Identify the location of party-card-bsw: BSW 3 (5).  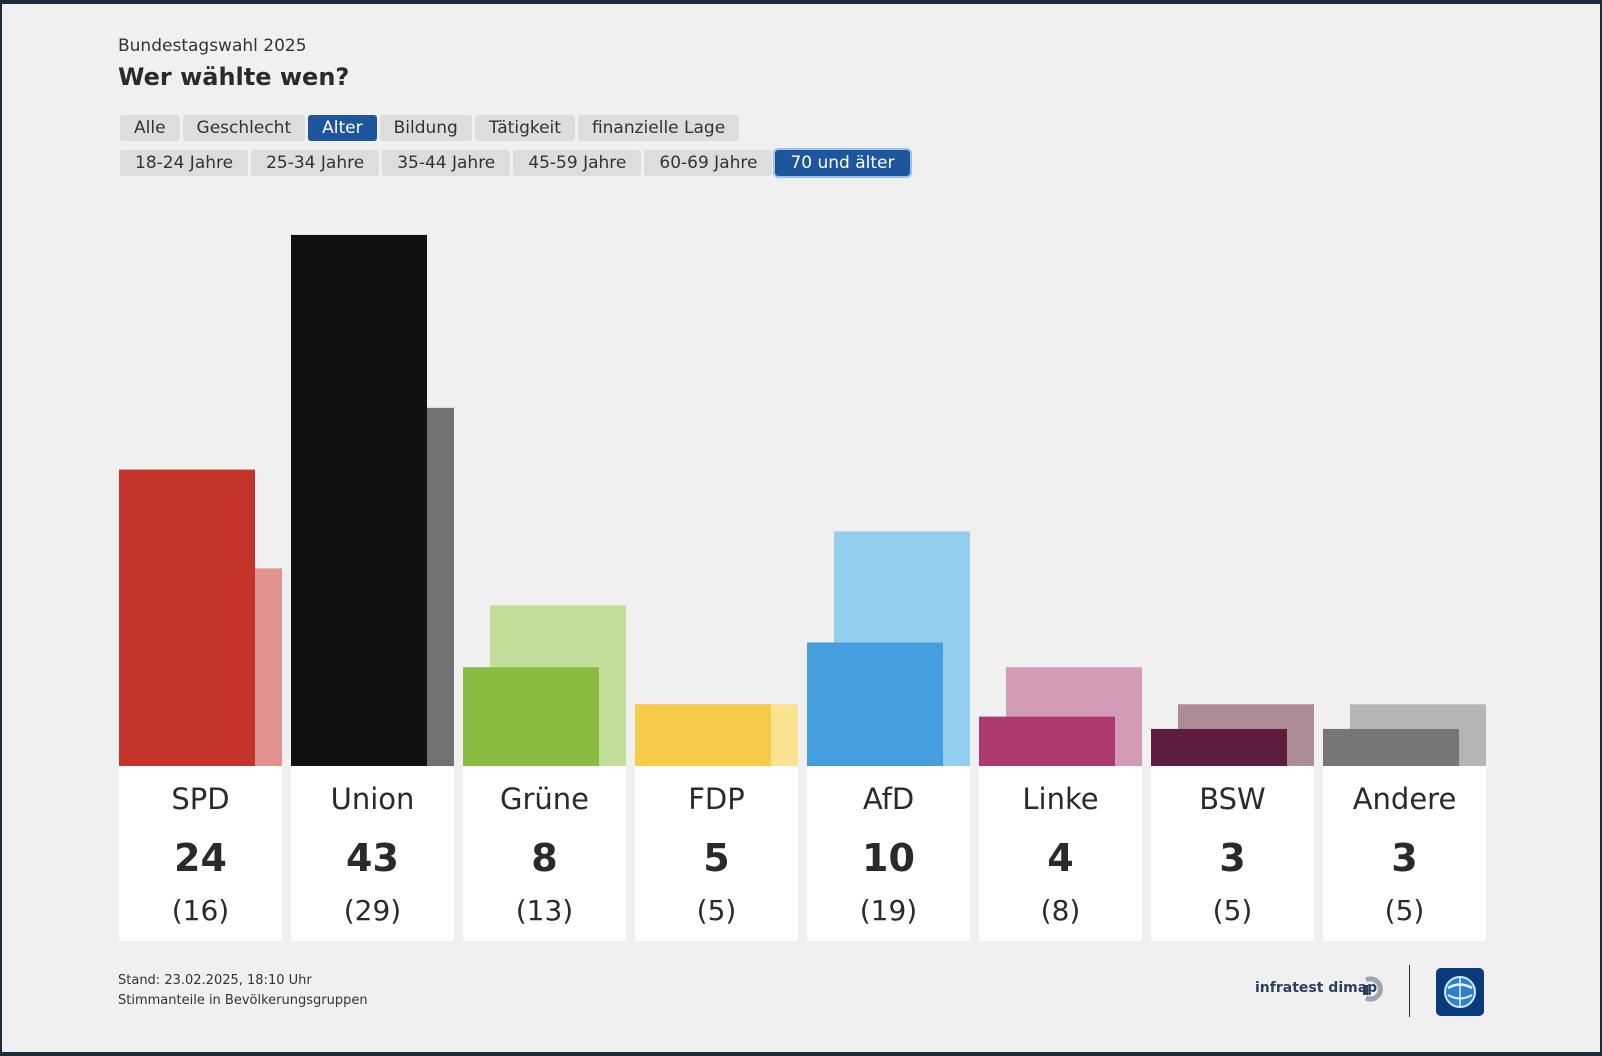
(1232, 853).